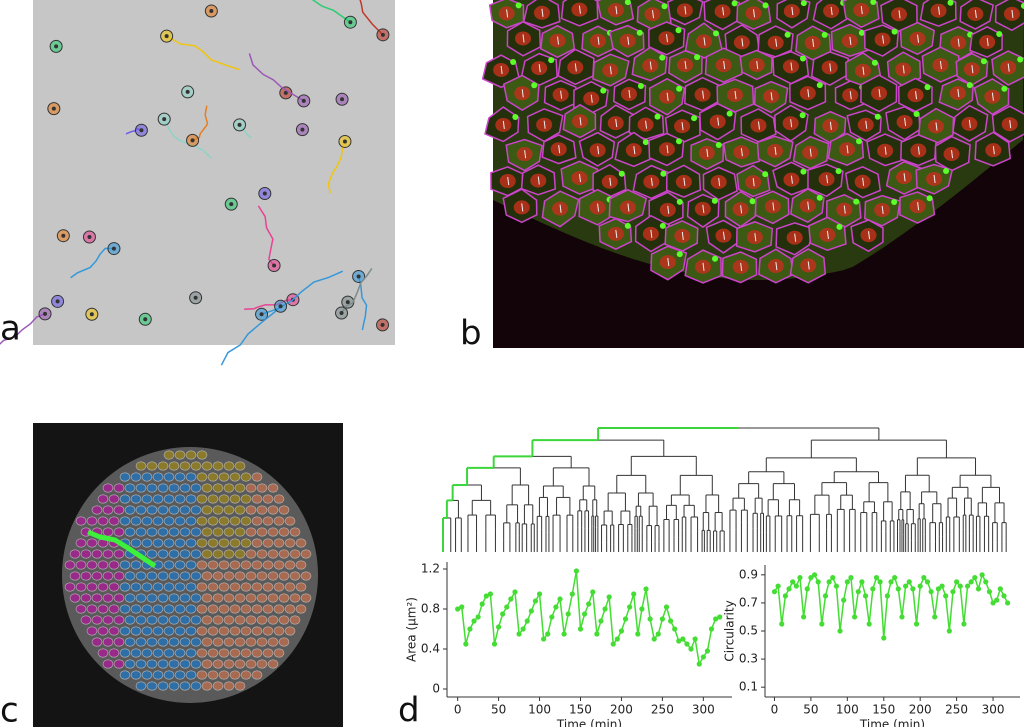 This screenshot has height=727, width=1024. Describe the element at coordinates (539, 710) in the screenshot. I see `x-tick-label: 100` at that location.